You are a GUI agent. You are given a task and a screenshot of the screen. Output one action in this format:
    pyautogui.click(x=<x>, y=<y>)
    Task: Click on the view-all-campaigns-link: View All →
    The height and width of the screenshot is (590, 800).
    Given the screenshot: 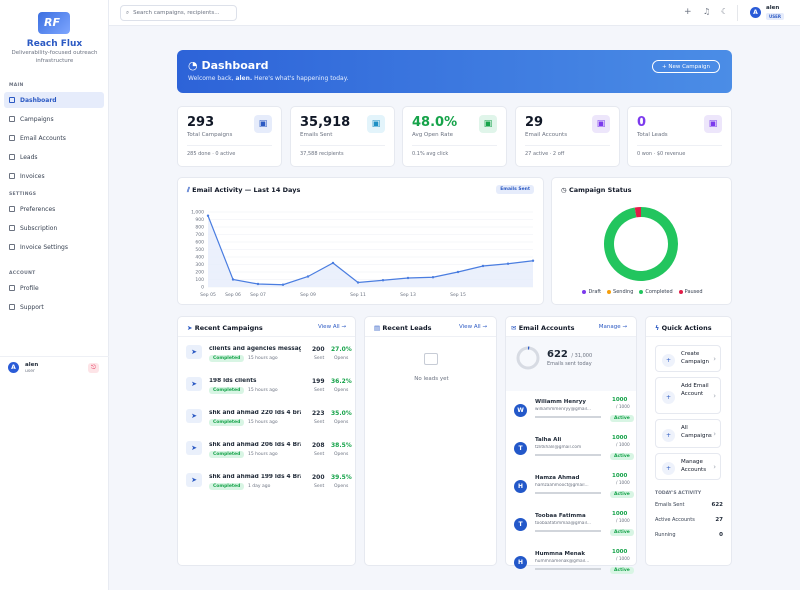 What is the action you would take?
    pyautogui.click(x=332, y=327)
    